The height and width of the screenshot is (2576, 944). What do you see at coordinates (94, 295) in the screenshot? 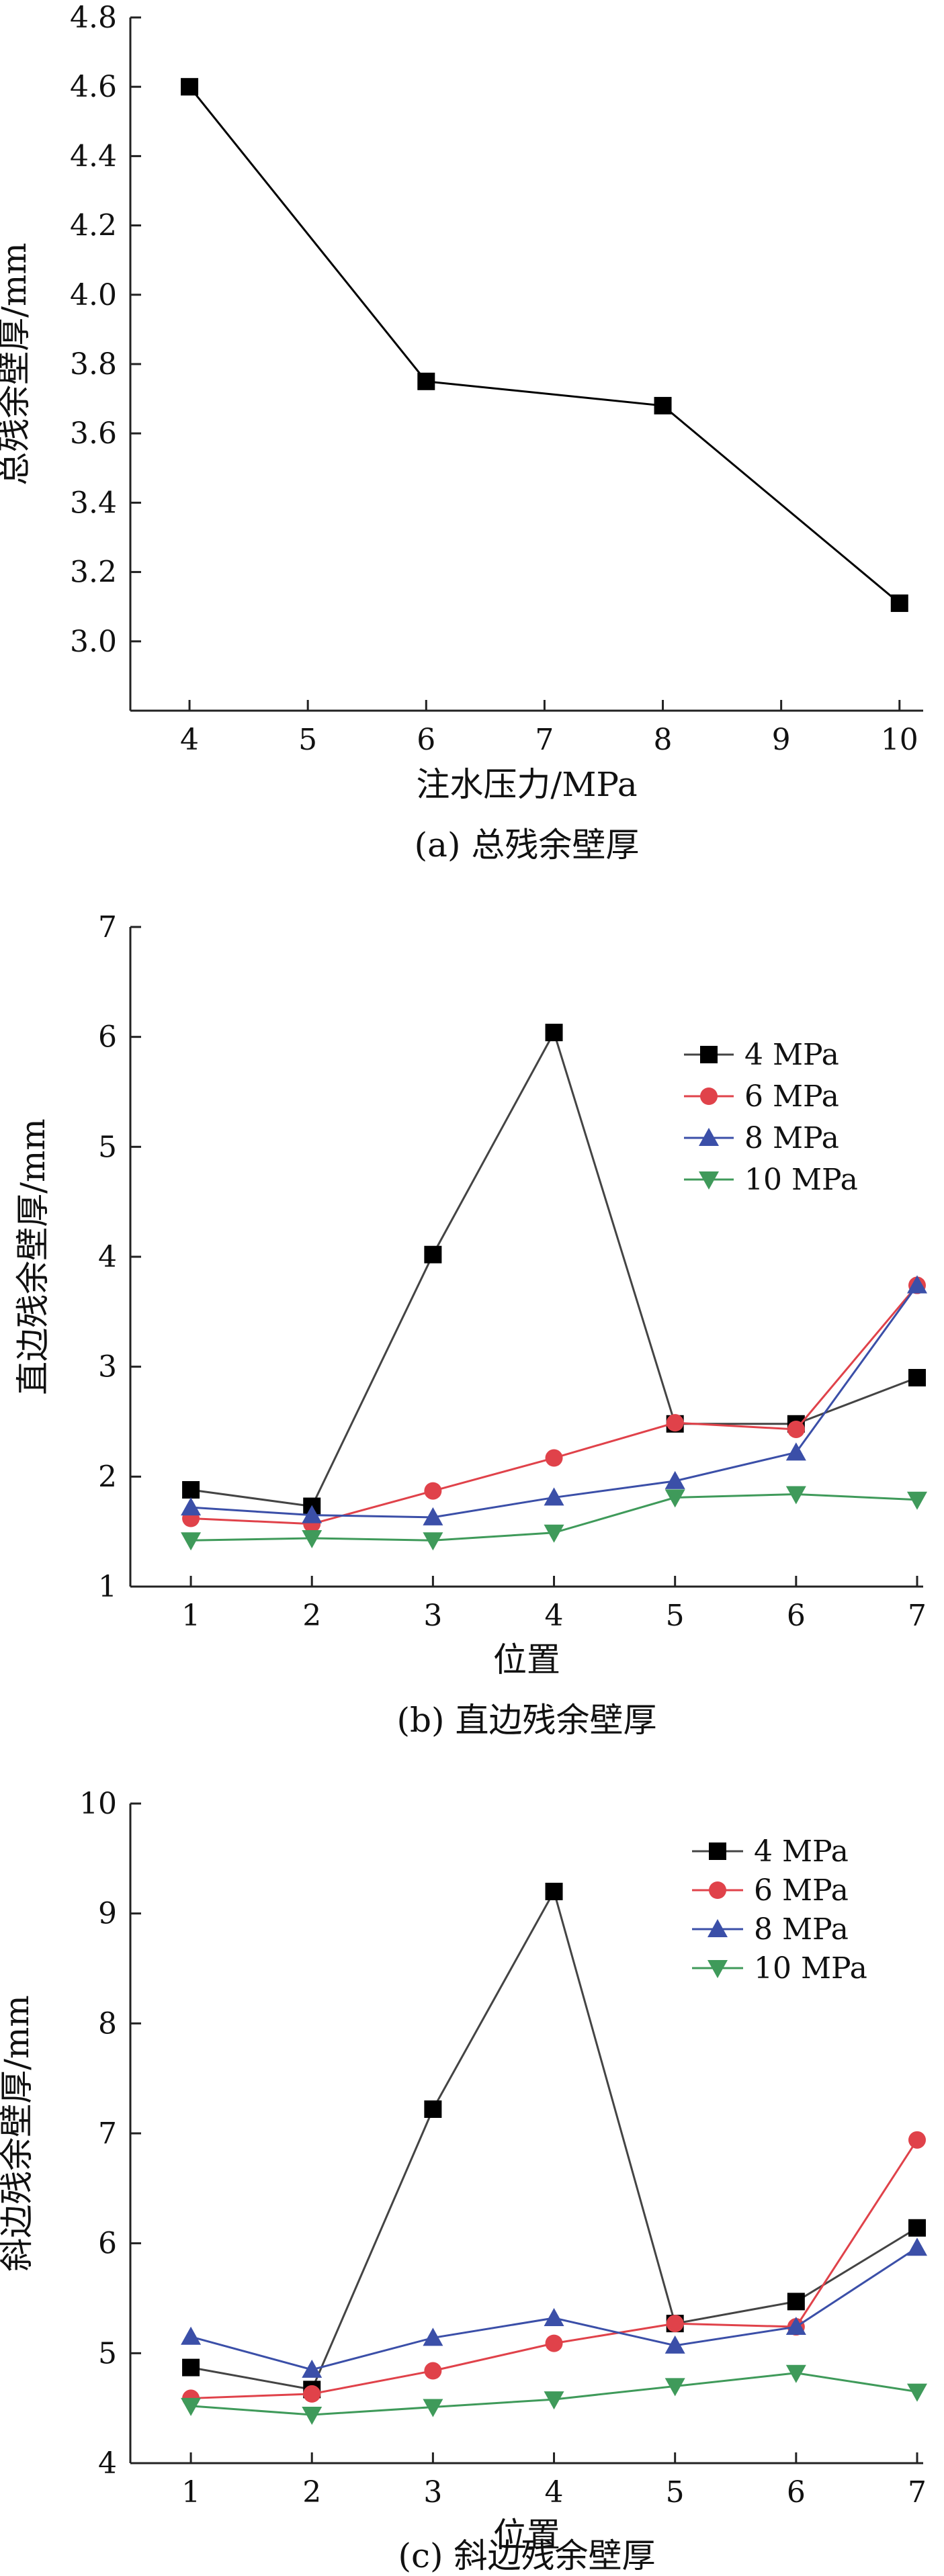
I see `y-tick-label: 4.0` at bounding box center [94, 295].